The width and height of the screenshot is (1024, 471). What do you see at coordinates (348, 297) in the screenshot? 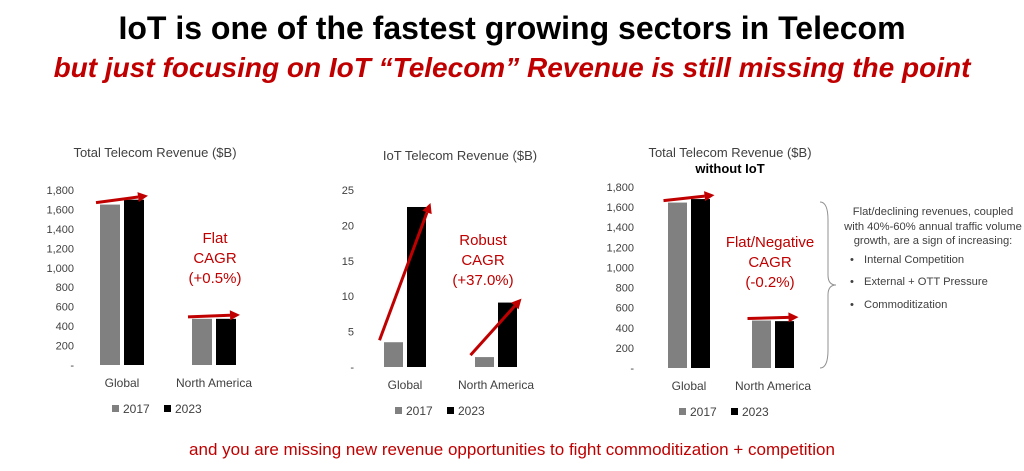
I see `y-tick-label: 10` at bounding box center [348, 297].